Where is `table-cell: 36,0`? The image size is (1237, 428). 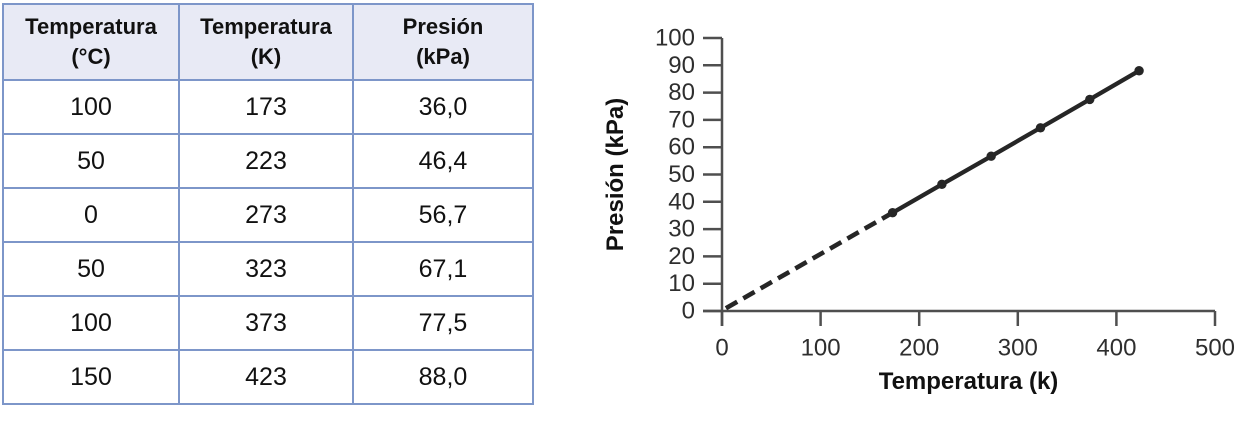
table-cell: 36,0 is located at coordinates (443, 107).